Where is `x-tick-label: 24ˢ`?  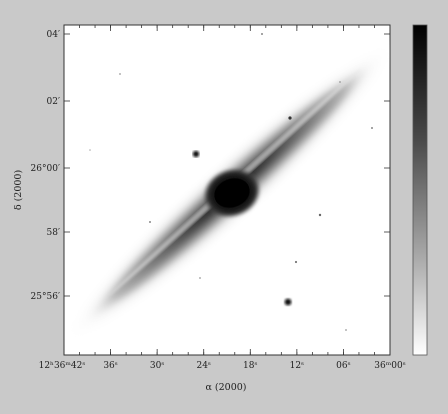
x-tick-label: 24ˢ is located at coordinates (203, 366).